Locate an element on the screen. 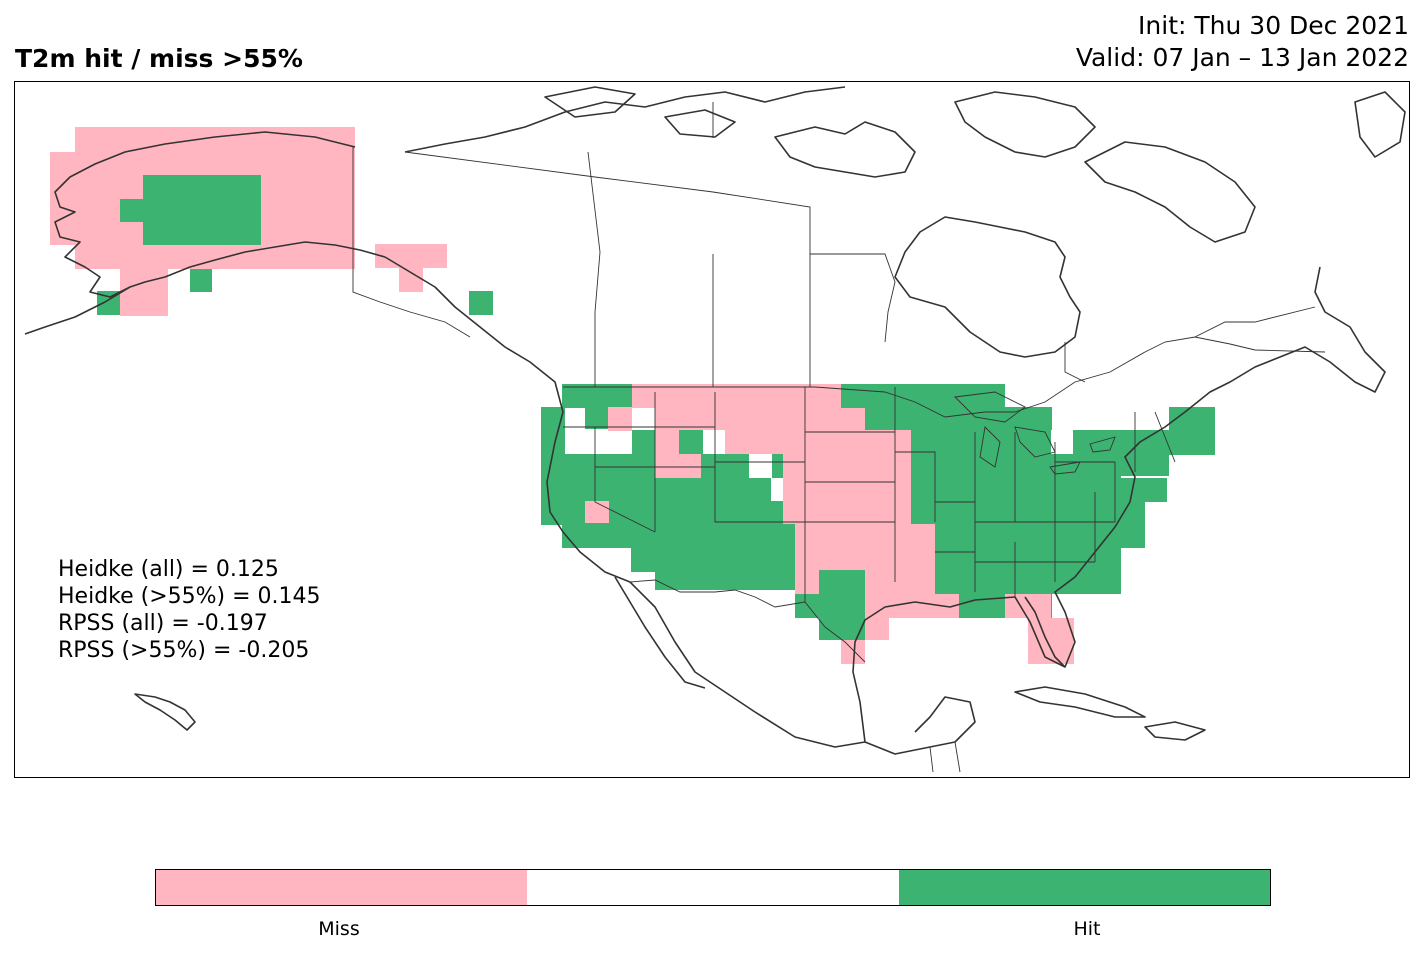  colorbar-label-miss: Miss is located at coordinates (339, 929).